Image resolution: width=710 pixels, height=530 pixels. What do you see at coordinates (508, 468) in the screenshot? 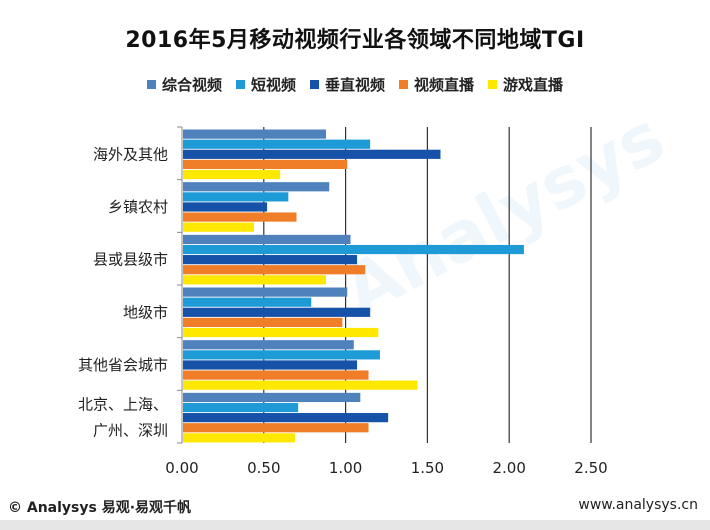
I see `x-tick-label: 2.00` at bounding box center [508, 468].